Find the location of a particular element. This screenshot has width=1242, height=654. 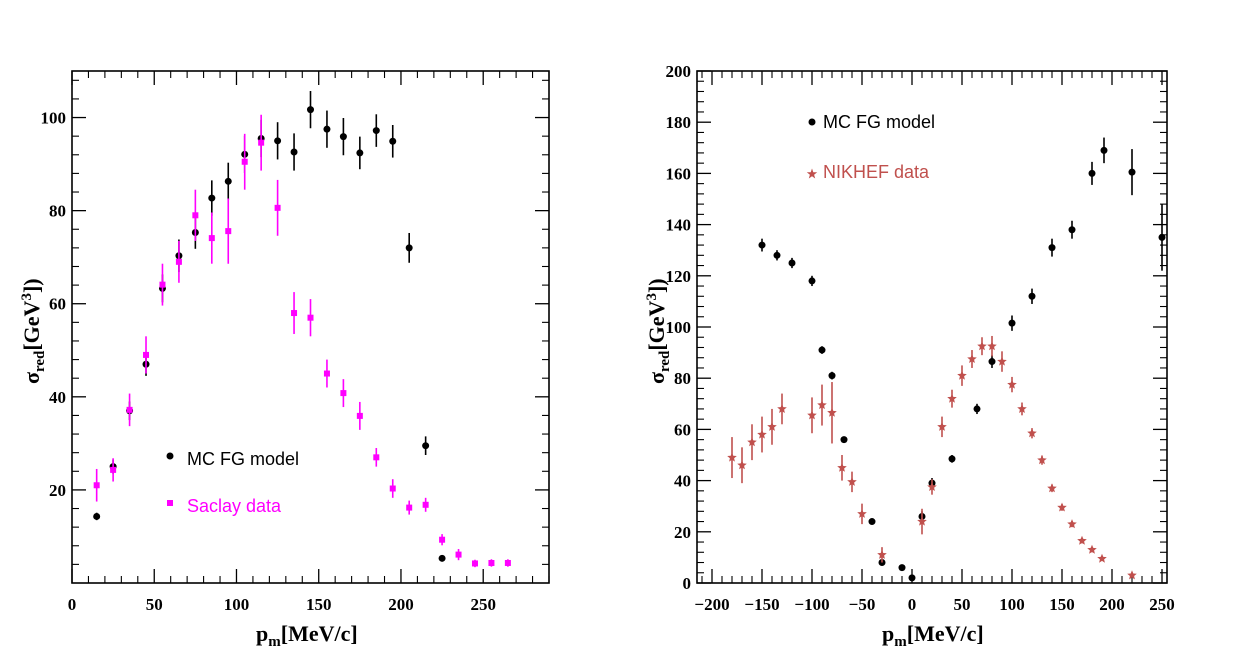

right-legend: MC FG model NIKHEF data is located at coordinates (870, 147).